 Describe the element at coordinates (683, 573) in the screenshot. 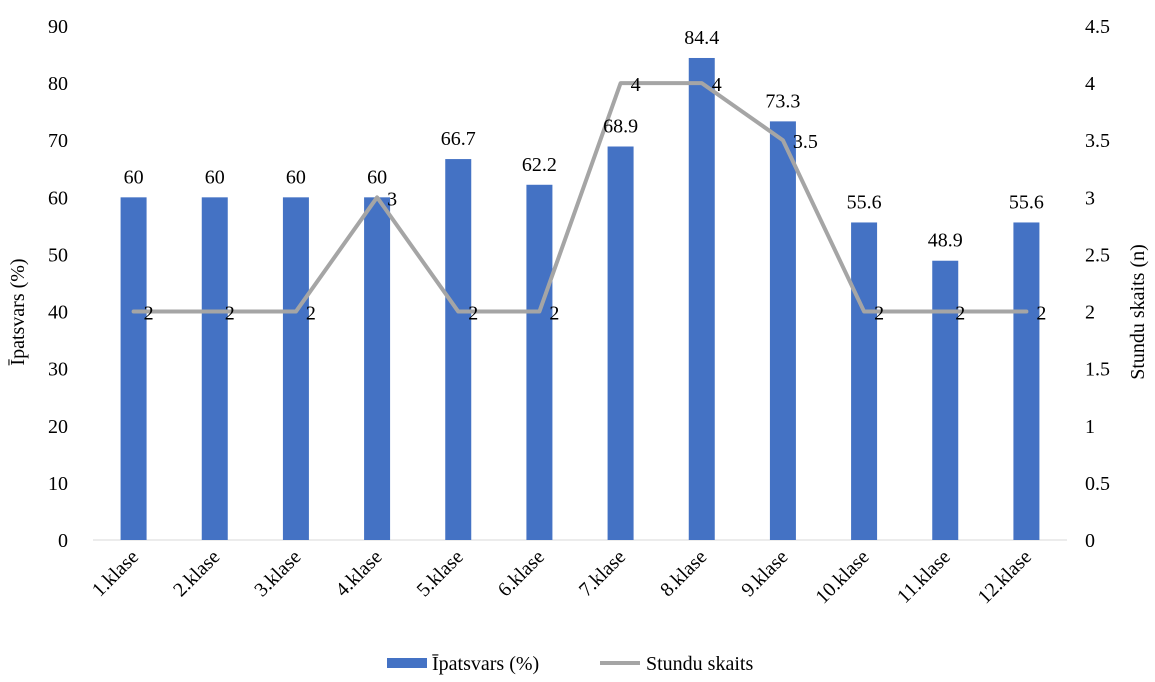

I see `x-tick-label: 8.klase` at that location.